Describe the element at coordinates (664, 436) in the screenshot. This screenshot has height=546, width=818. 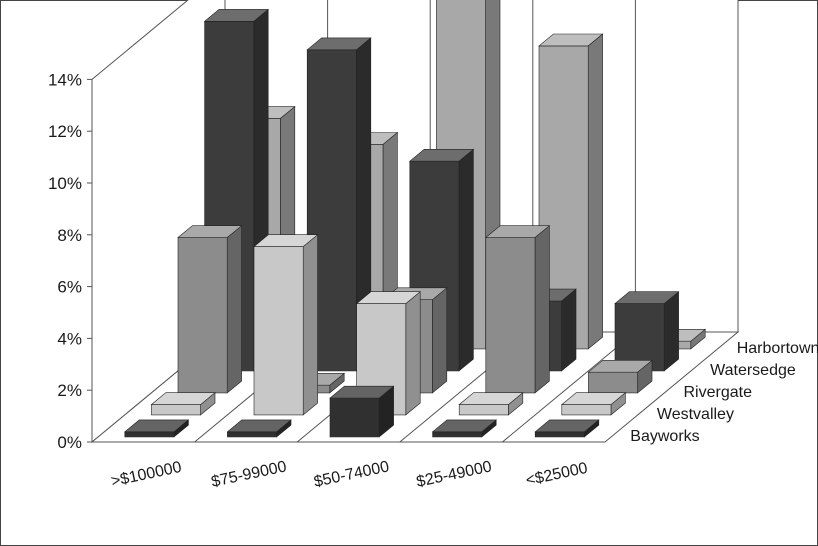
I see `series-label-bayworks: Bayworks` at that location.